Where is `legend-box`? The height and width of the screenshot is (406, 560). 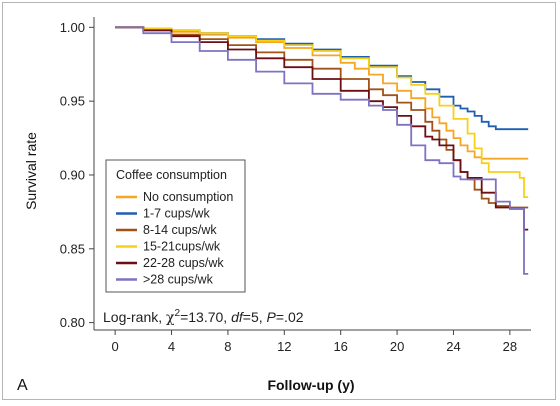
legend-box is located at coordinates (175, 226).